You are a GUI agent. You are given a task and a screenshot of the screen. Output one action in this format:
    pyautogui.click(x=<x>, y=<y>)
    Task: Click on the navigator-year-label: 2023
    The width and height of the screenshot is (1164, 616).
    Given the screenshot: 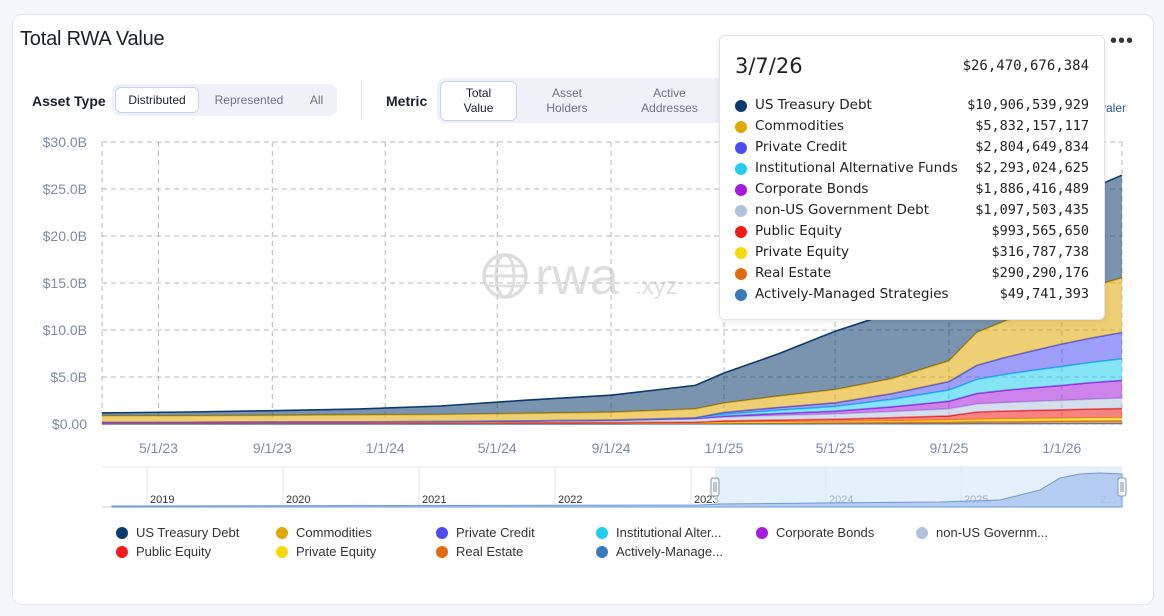 What is the action you would take?
    pyautogui.click(x=706, y=500)
    